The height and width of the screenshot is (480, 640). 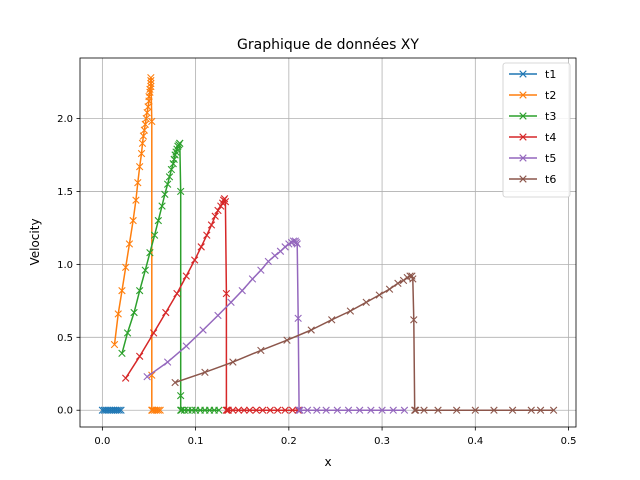 I want to click on legend-label: t1, so click(x=550, y=74).